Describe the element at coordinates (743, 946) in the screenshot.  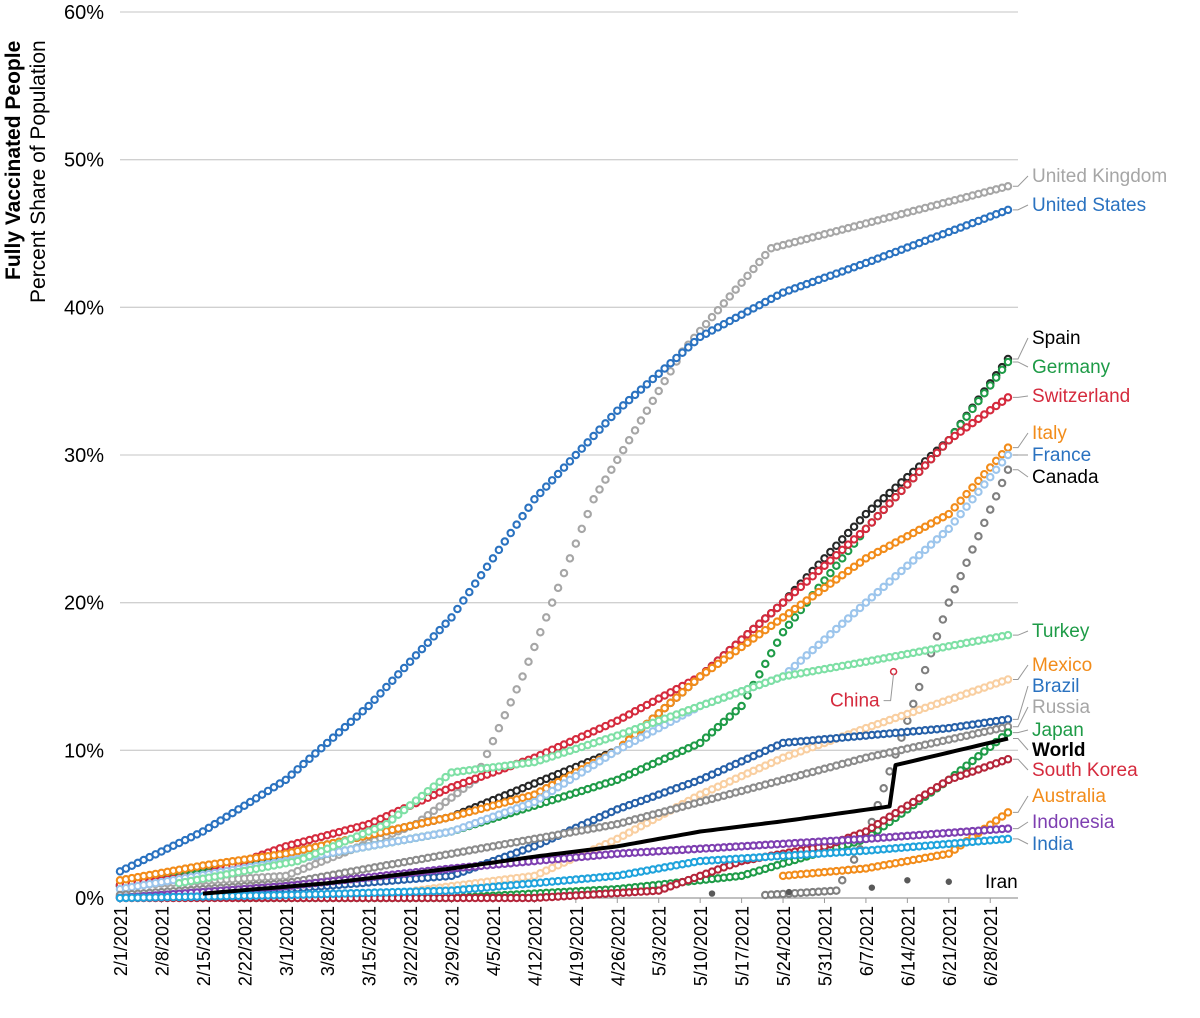
I see `x-tick-label: 5/17/2021` at that location.